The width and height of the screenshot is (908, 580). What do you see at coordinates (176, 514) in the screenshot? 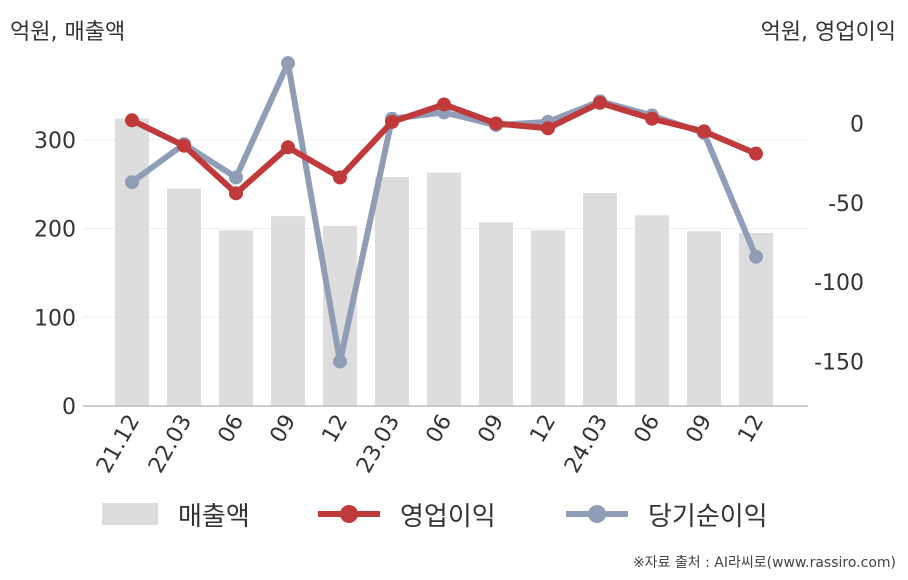
I see `legend-item-revenue: 매출액` at bounding box center [176, 514].